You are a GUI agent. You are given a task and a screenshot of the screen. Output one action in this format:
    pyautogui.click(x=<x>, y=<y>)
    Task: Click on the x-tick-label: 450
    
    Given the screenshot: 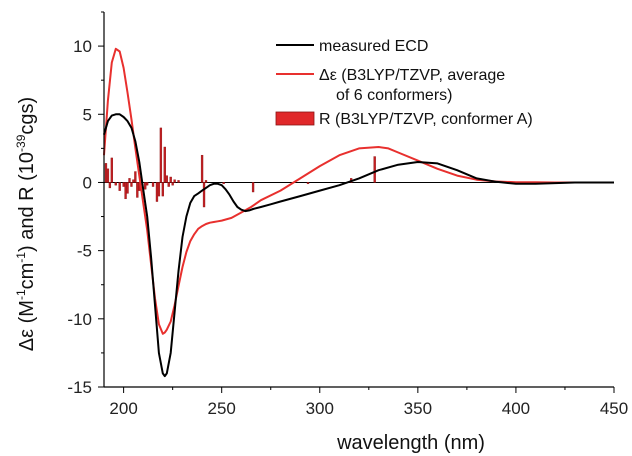 What is the action you would take?
    pyautogui.click(x=614, y=408)
    